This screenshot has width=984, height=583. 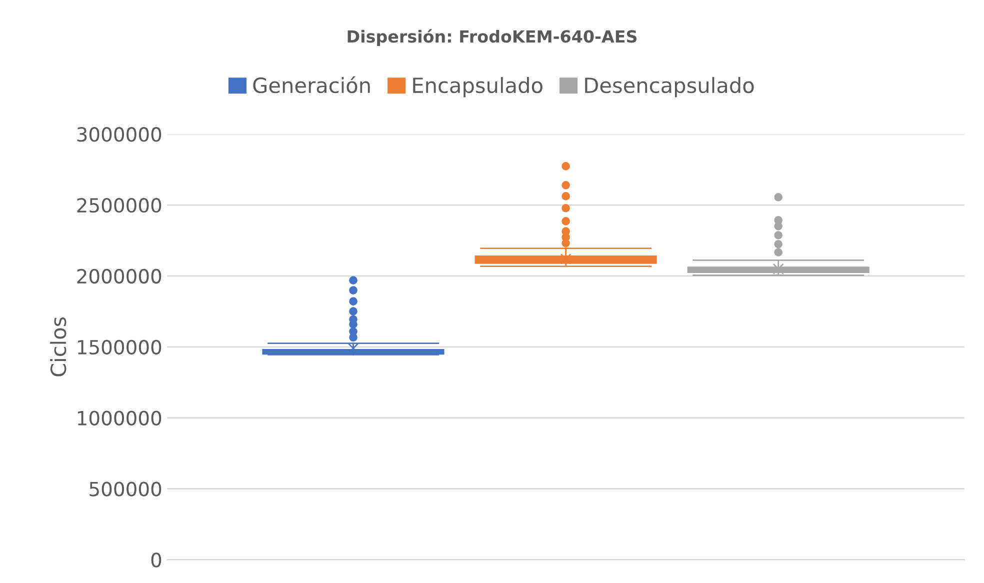 I want to click on y-tick-label: 2500000, so click(x=119, y=205).